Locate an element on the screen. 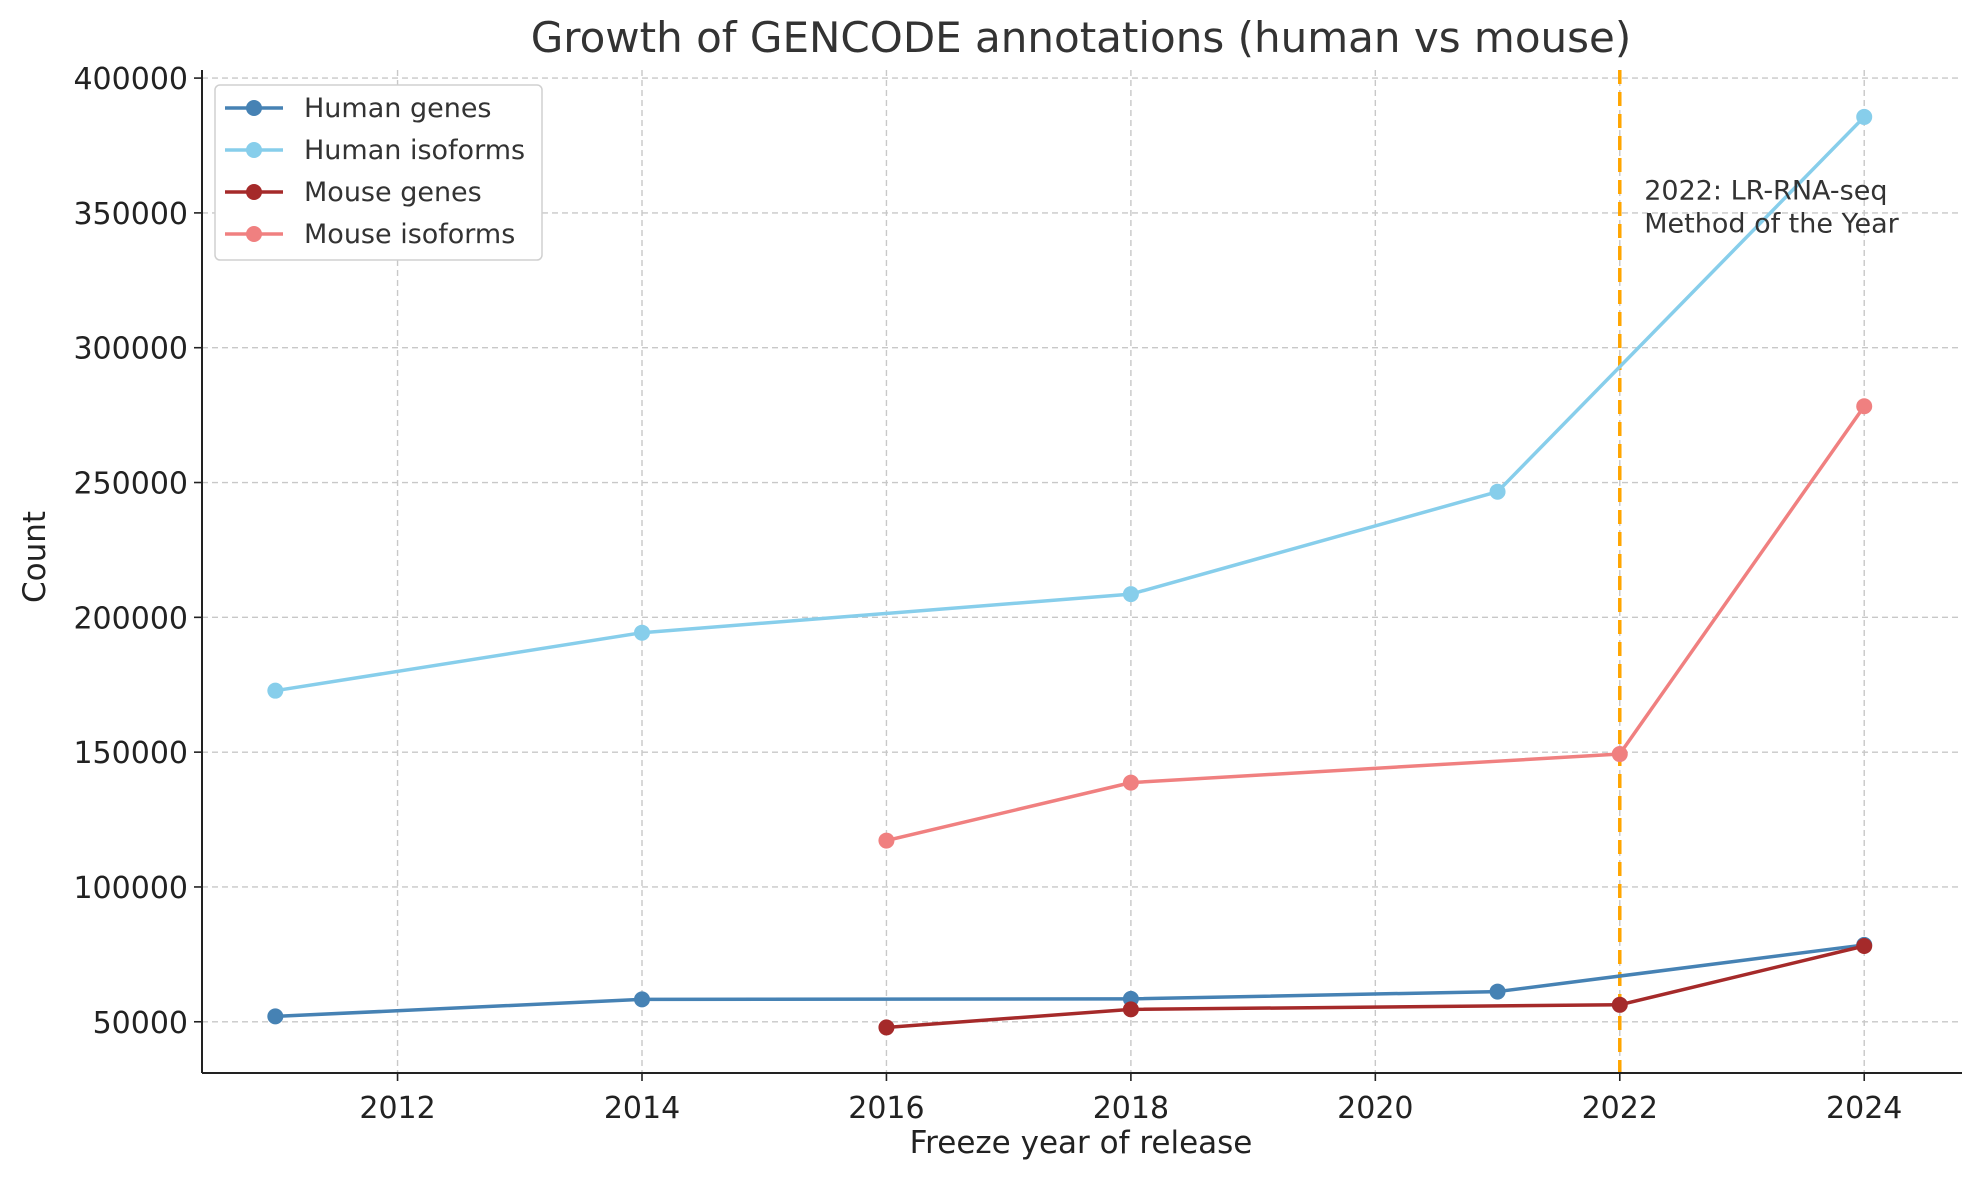  y-tick-label: 350000 is located at coordinates (130, 214).